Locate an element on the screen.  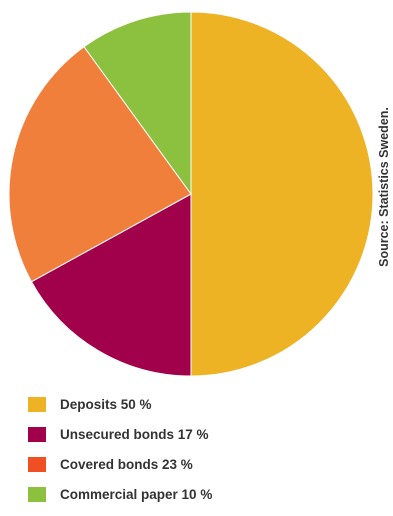
pie-slice-commercial-paper is located at coordinates (137, 103).